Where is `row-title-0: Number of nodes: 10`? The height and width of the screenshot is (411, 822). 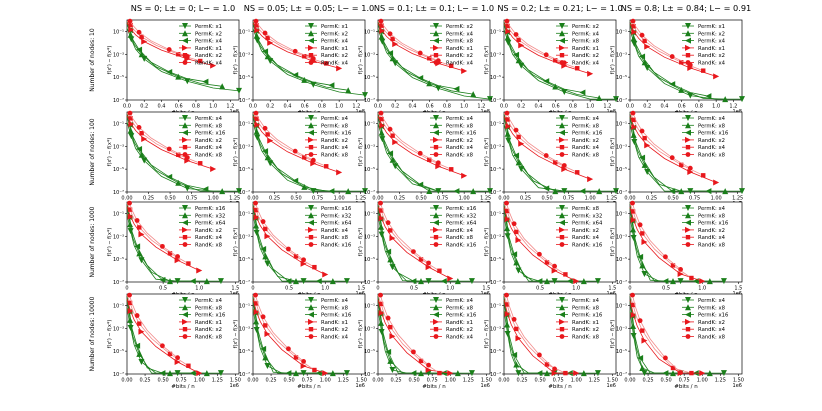
row-title-0: Number of nodes: 10 is located at coordinates (92, 60).